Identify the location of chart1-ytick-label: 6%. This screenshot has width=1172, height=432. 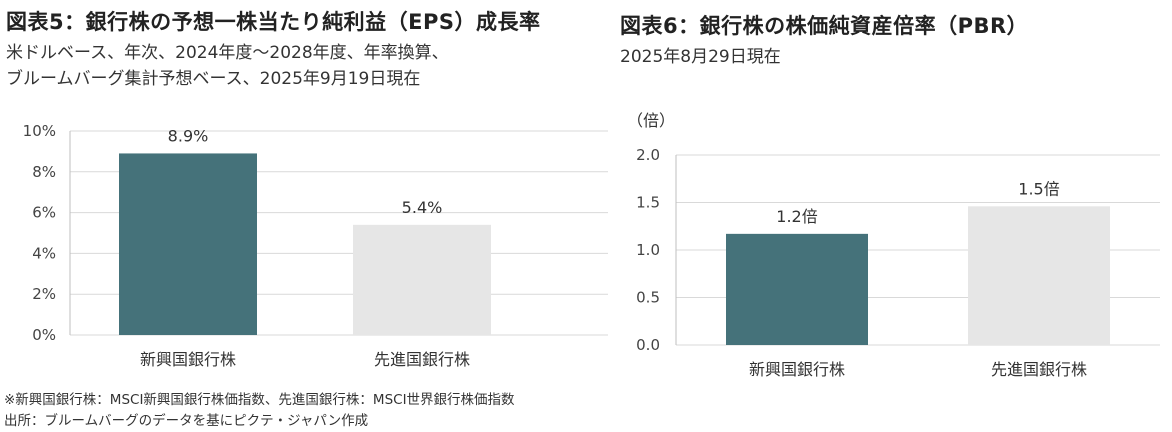
(44, 213).